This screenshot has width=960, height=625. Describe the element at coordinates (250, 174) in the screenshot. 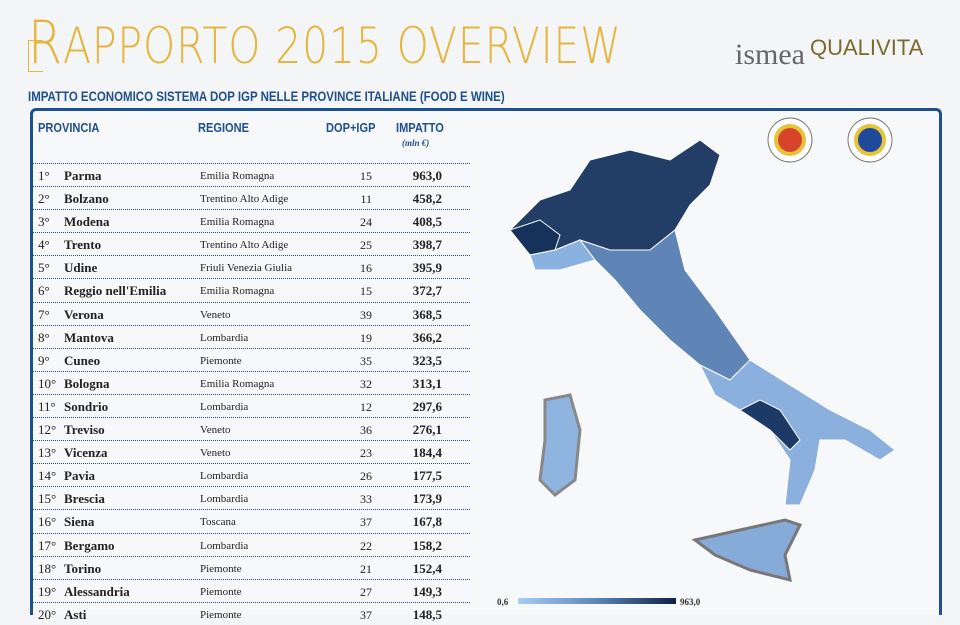

I see `table-row: 1° Parma Emilia Romagna 15 963,0` at that location.